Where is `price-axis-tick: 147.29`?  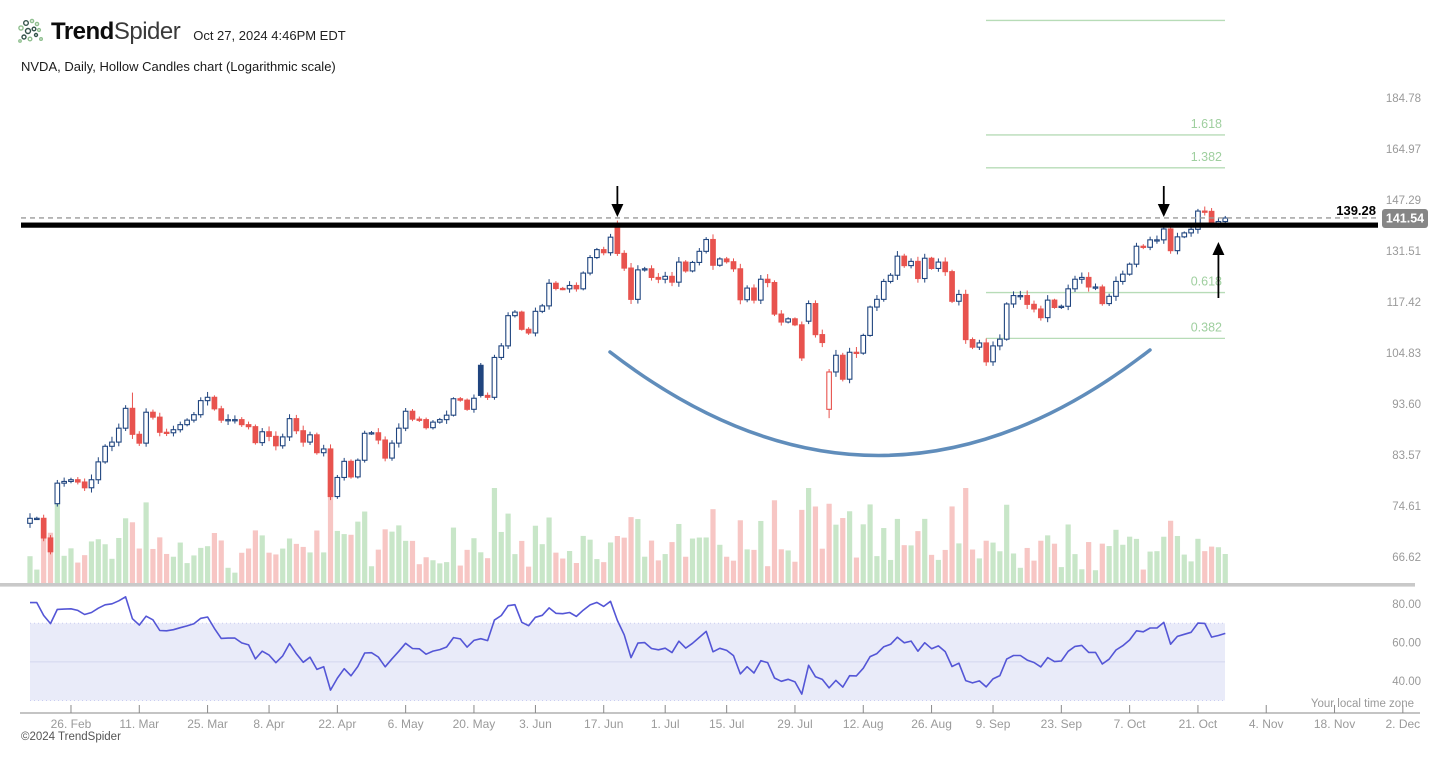
price-axis-tick: 147.29 is located at coordinates (1403, 201).